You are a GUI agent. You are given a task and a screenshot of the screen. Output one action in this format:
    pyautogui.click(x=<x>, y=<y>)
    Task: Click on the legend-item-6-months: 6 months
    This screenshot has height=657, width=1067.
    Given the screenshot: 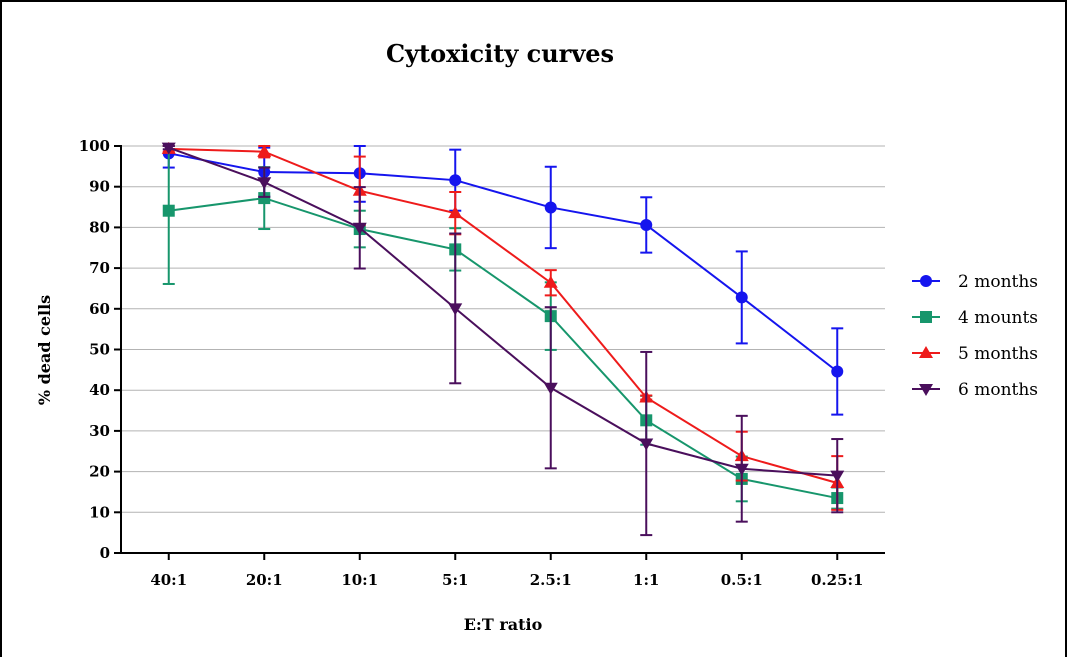 What is the action you would take?
    pyautogui.click(x=975, y=390)
    